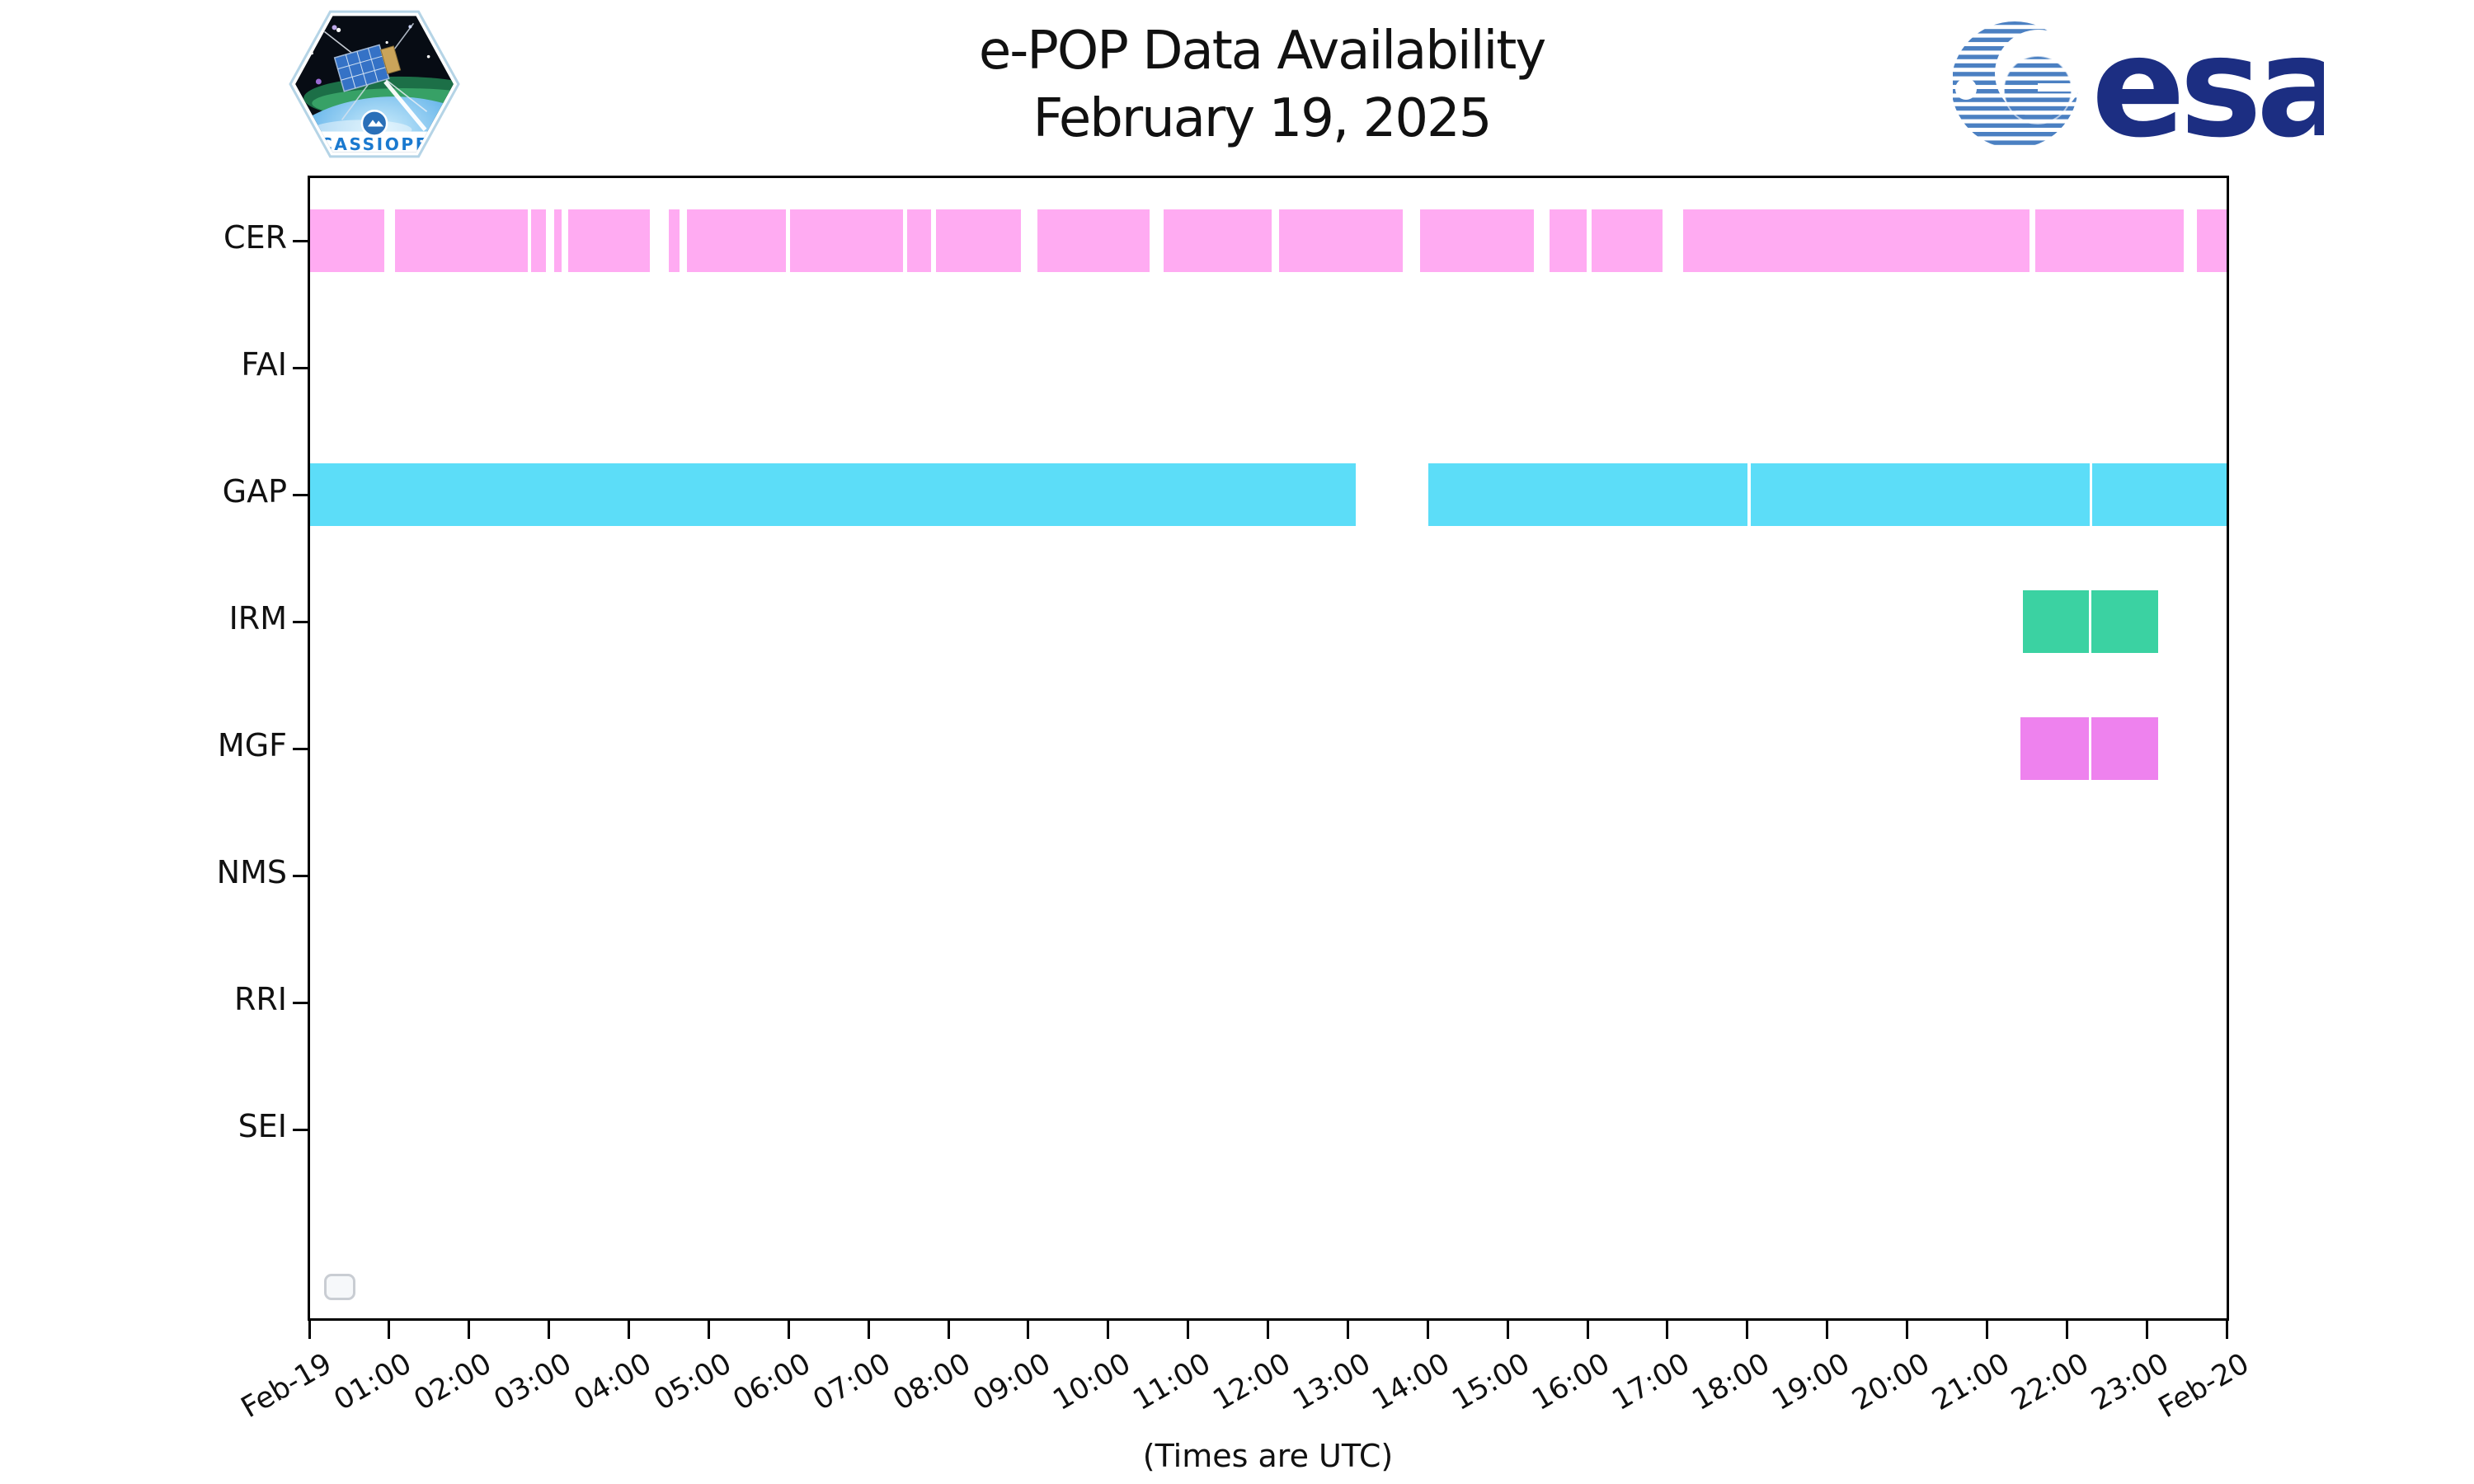  I want to click on x-tick-label: 08:00, so click(931, 1382).